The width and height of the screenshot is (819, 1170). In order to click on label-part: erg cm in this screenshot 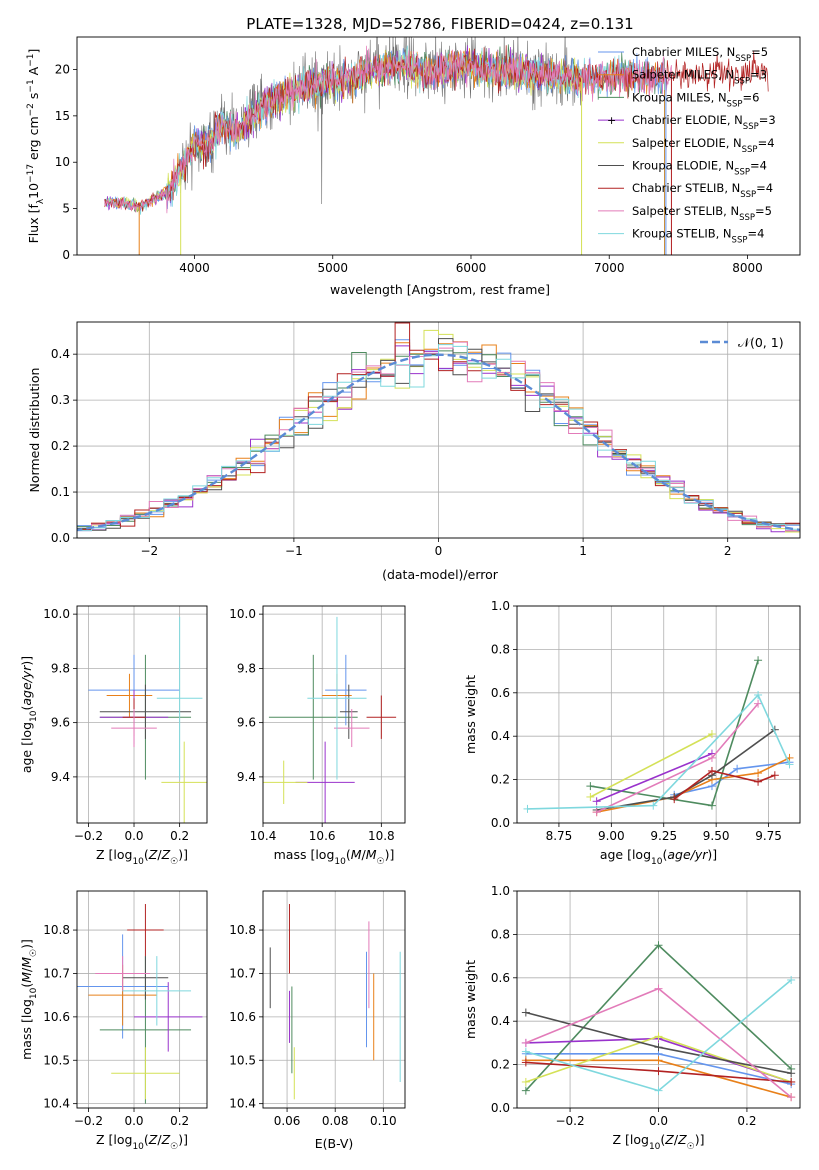, I will do `click(33, 140)`.